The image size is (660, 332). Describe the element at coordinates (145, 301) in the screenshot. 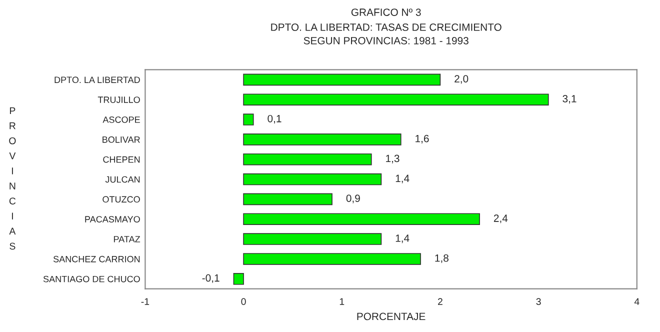

I see `x-tick-label: -1` at that location.